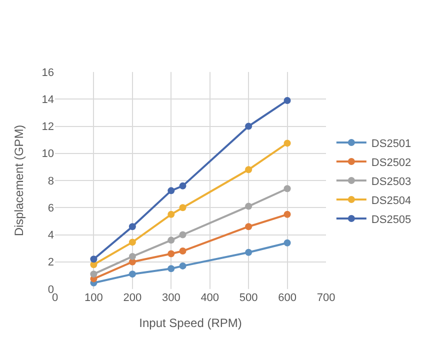 The image size is (428, 344). Describe the element at coordinates (48, 100) in the screenshot. I see `y-tick-label: 14` at that location.